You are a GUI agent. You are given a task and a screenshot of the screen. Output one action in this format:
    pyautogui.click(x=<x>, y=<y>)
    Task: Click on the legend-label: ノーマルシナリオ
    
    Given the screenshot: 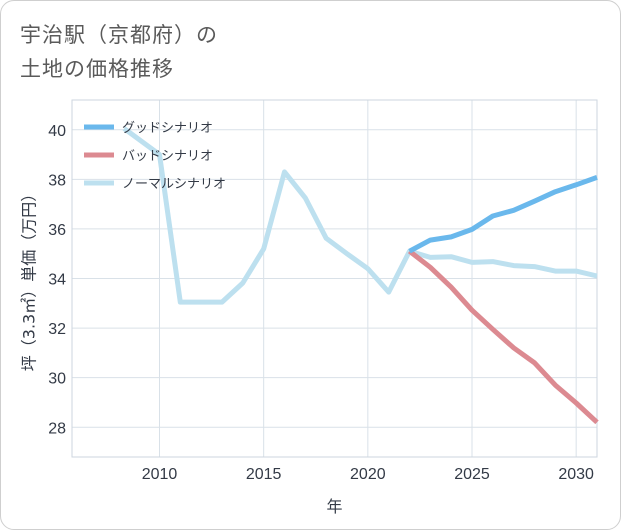 What is the action you would take?
    pyautogui.click(x=174, y=184)
    